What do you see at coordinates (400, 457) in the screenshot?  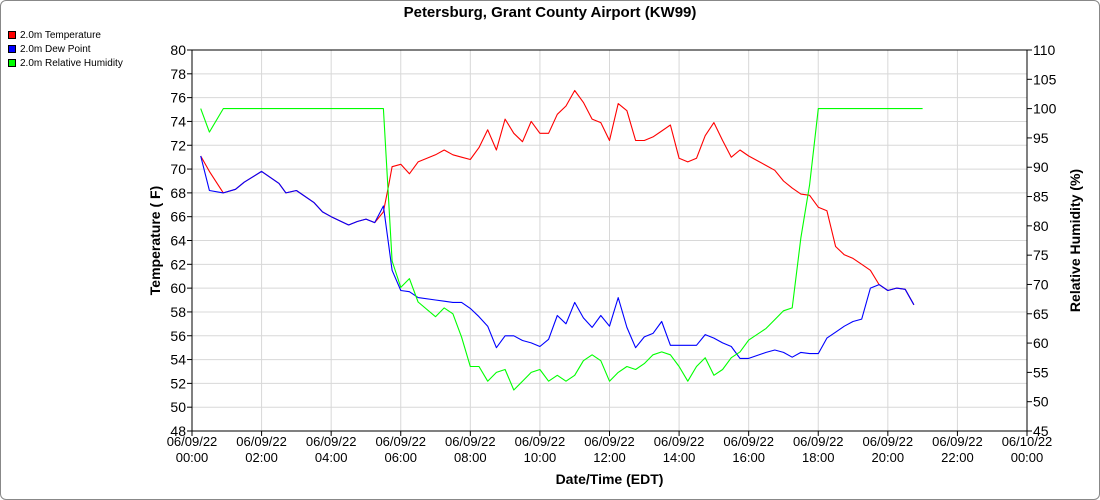 I see `x-tick-label-time: 06:00` at bounding box center [400, 457].